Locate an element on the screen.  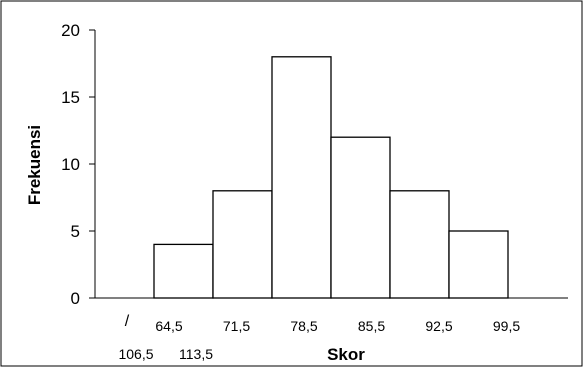
x-axis-tick-labels: 64,5 71,5 78,5 85,5 92,5 99,5 106,5 113,5 is located at coordinates (319, 340).